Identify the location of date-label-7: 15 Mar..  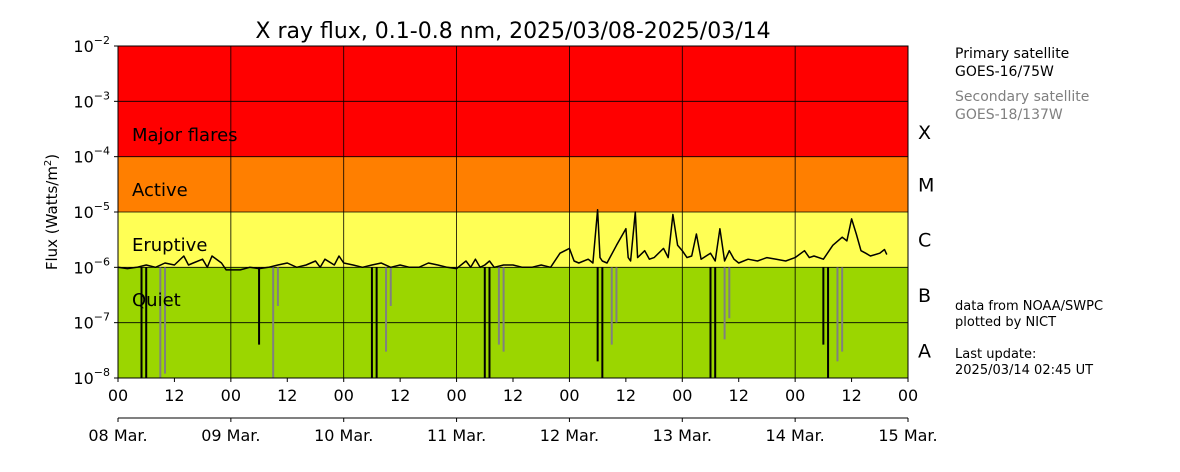
(907, 435).